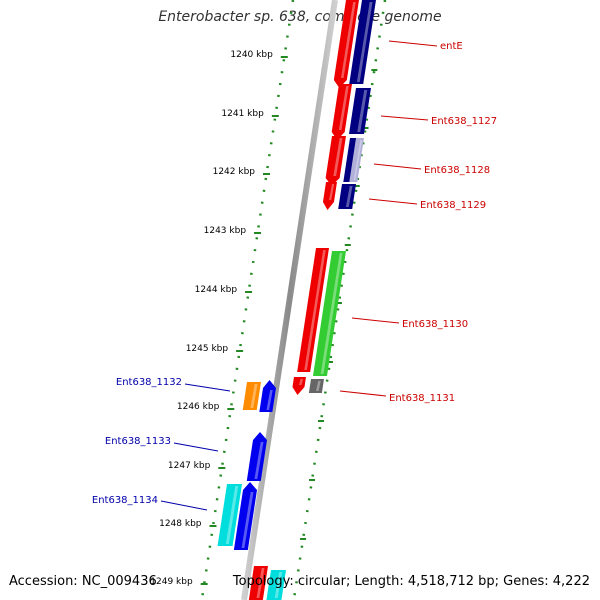  I want to click on tick-label: 1241 kbp, so click(242, 114).